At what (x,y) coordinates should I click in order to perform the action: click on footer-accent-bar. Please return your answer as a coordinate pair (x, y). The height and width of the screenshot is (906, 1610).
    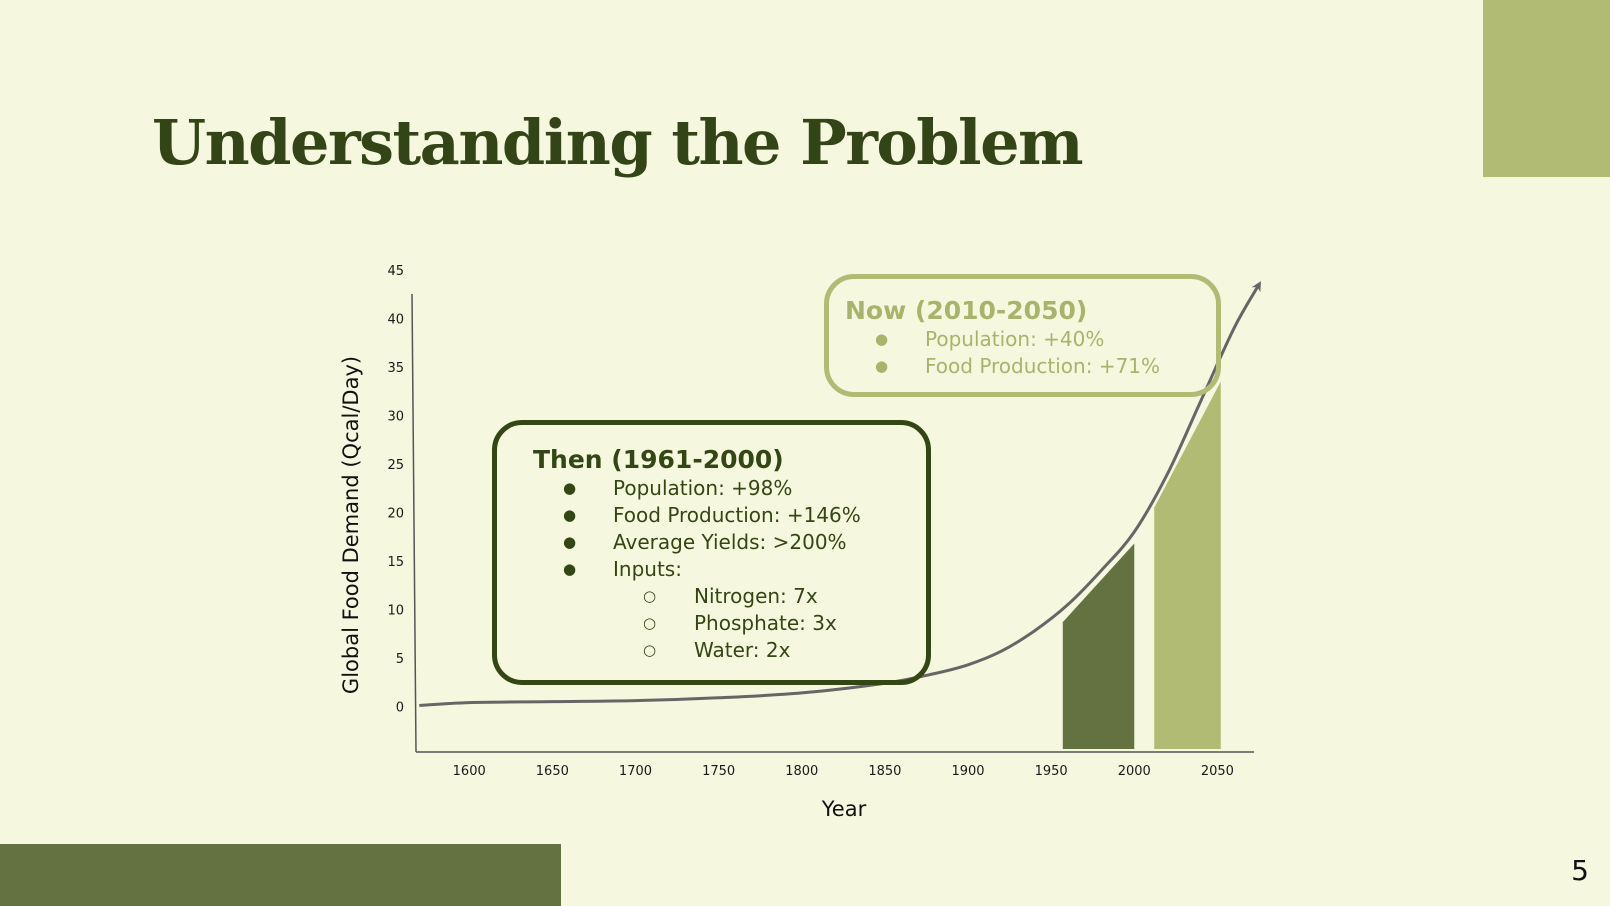
    Looking at the image, I should click on (280, 875).